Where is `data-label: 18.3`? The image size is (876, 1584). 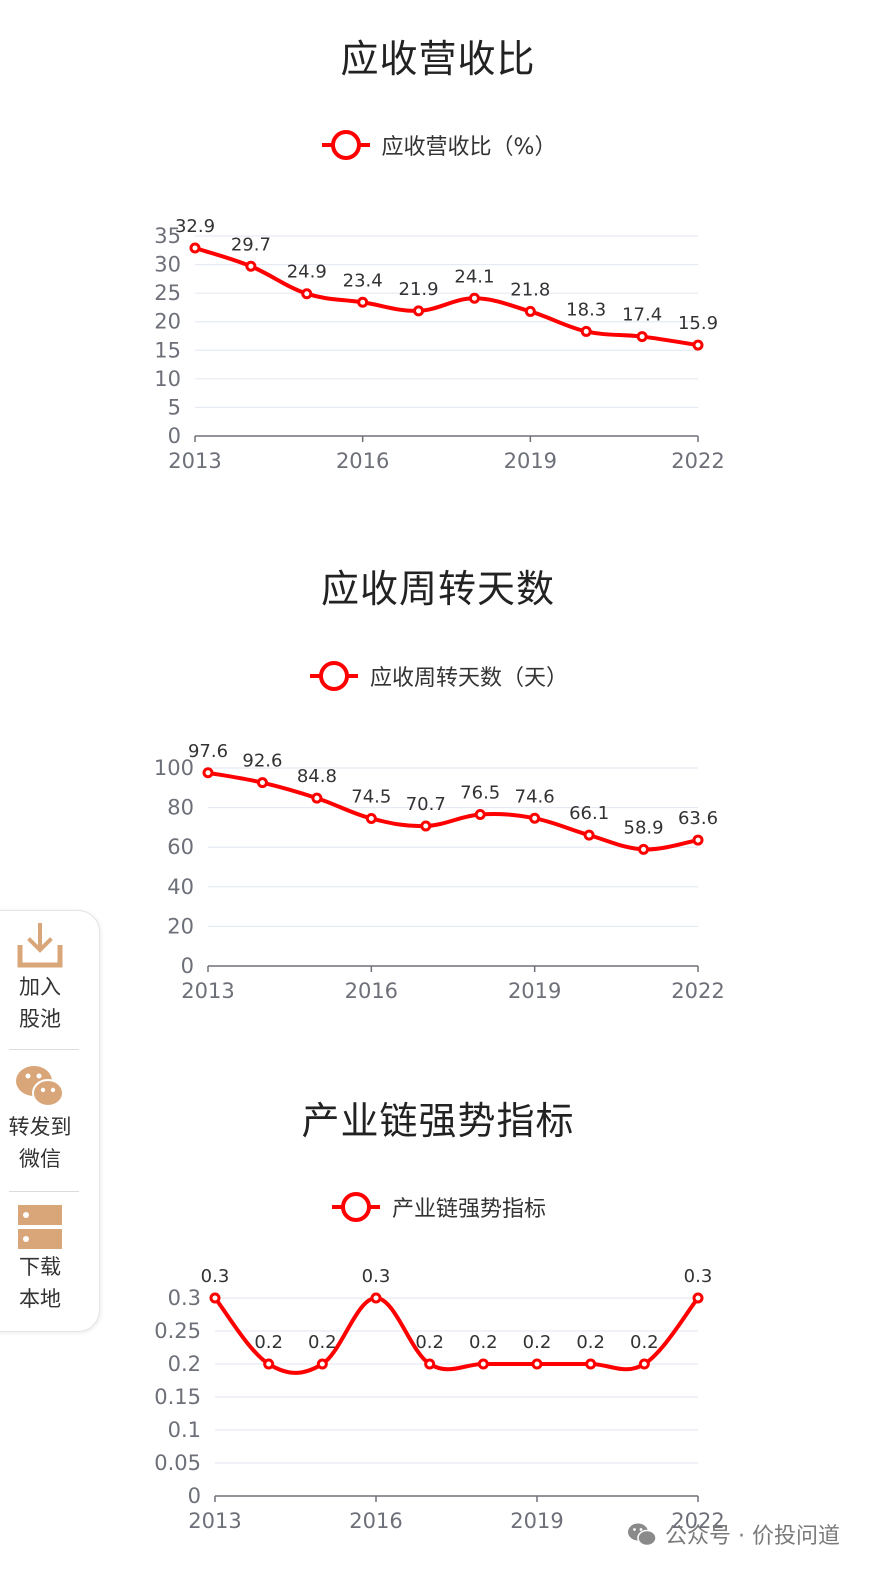 data-label: 18.3 is located at coordinates (586, 309).